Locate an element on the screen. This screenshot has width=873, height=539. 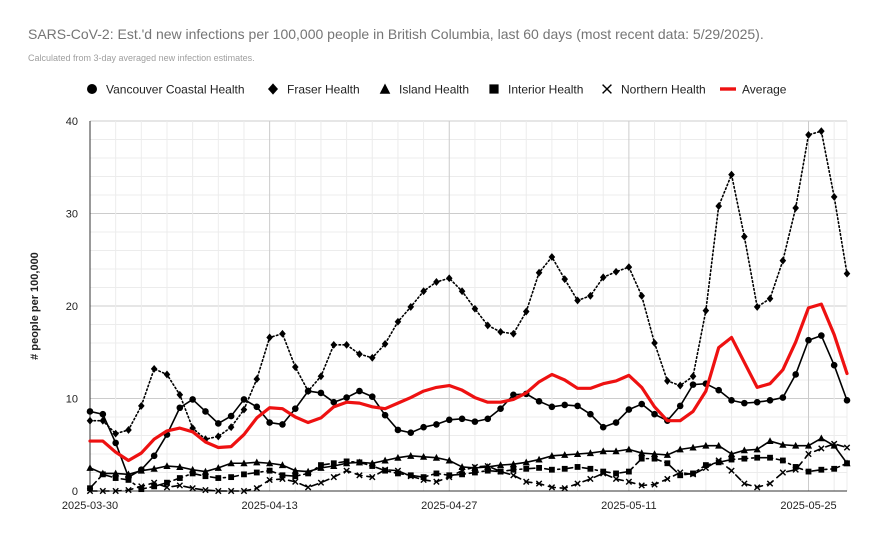
legend-label: Fraser Health is located at coordinates (323, 90).